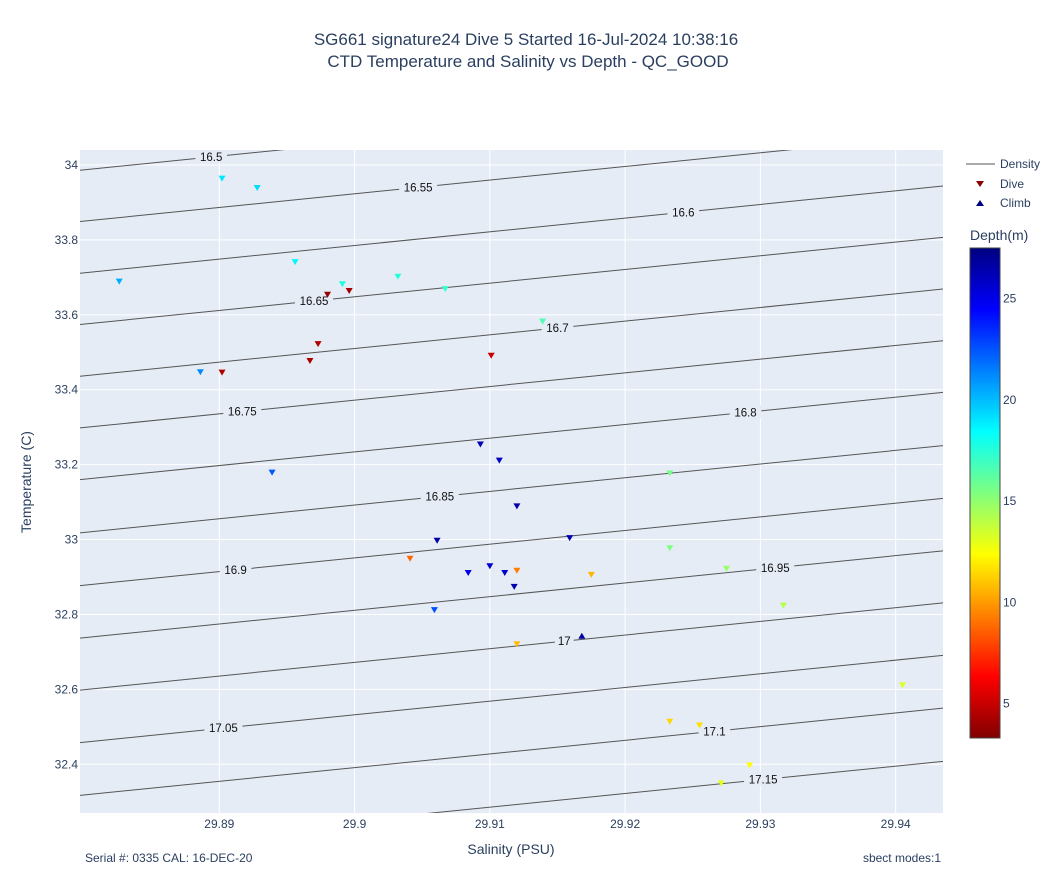 The image size is (1058, 894). What do you see at coordinates (760, 824) in the screenshot?
I see `x-tick-label: 29.93` at bounding box center [760, 824].